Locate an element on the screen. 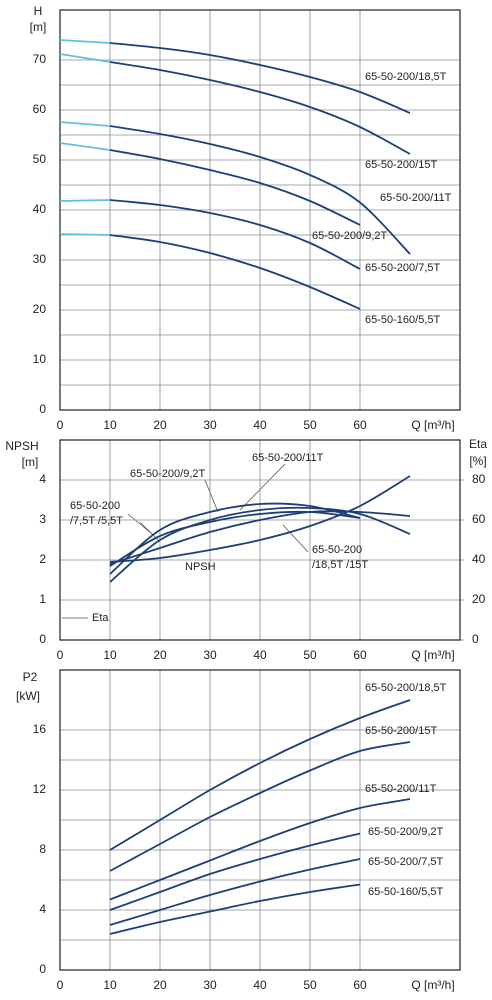  y2-tick-label: 0 is located at coordinates (475, 639).